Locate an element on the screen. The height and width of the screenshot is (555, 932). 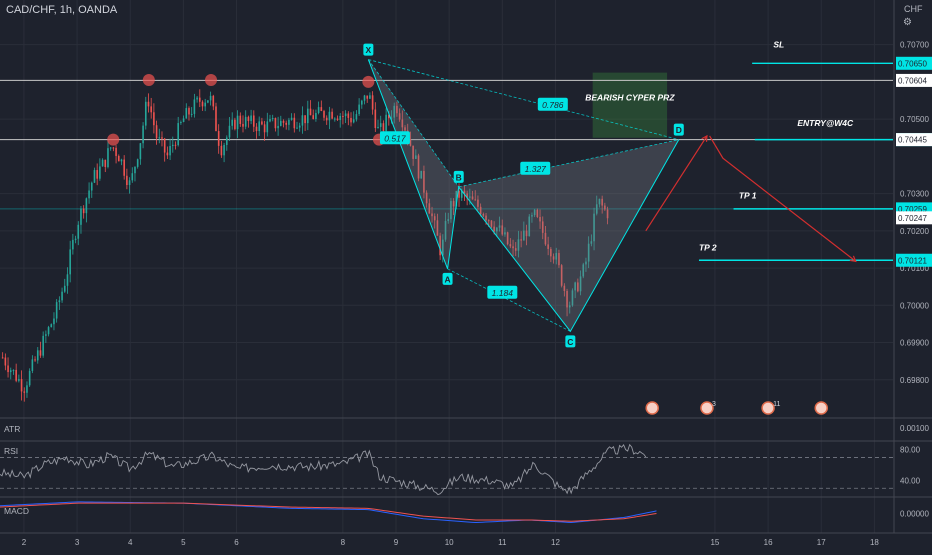
ratio-label-box is located at coordinates (552, 104).